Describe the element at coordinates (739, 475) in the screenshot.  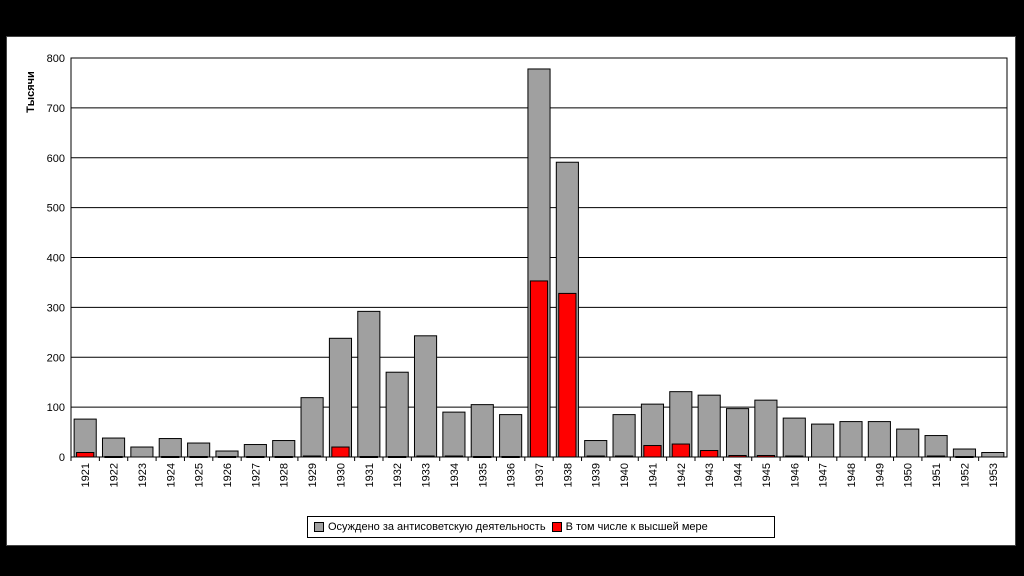
I see `x-tick-label: 1944` at that location.